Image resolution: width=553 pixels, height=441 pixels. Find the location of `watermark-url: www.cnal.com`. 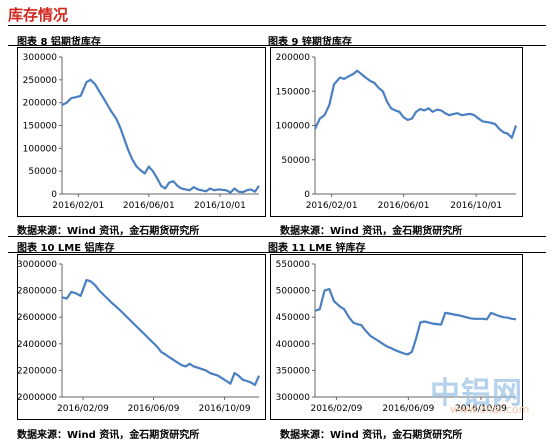

watermark-url: www.cnal.com is located at coordinates (490, 409).